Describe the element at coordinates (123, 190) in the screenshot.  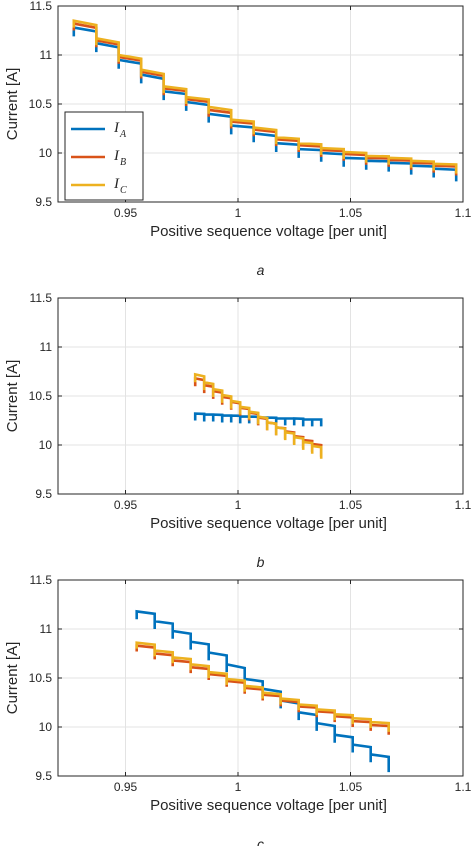
I see `legend-label-subscript: C` at that location.